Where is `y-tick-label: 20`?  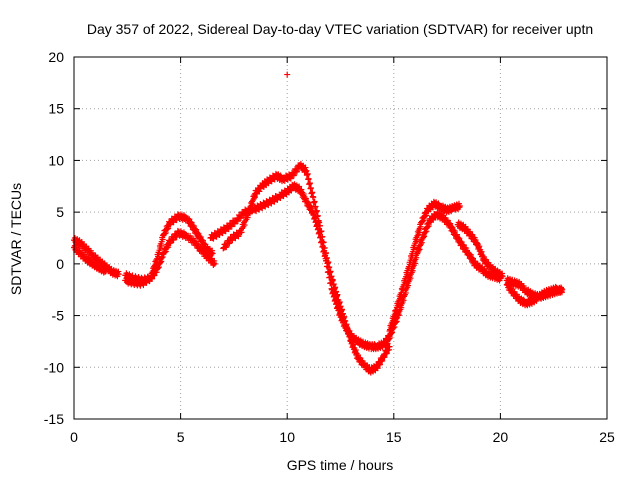
y-tick-label: 20 is located at coordinates (56, 57).